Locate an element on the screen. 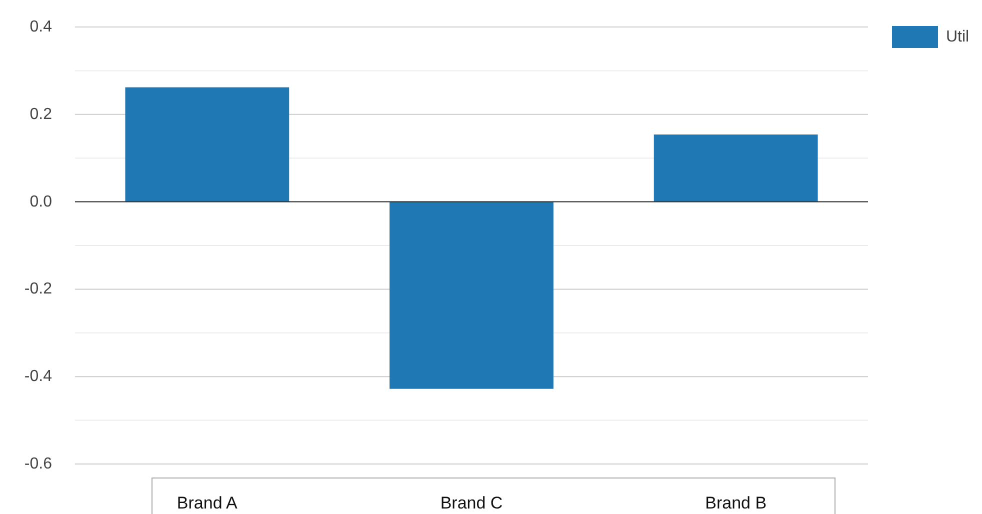  x-tick-label: Brand C is located at coordinates (471, 503).